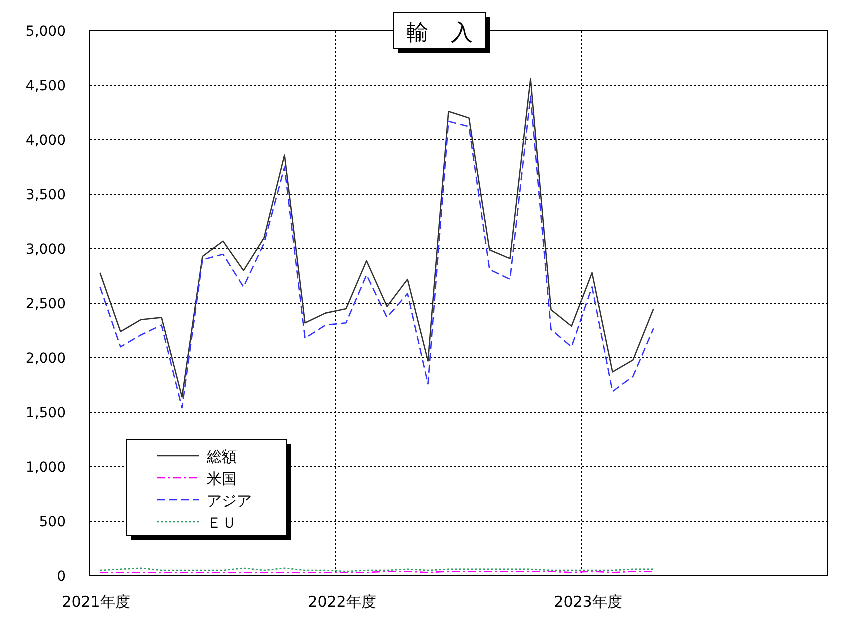 This screenshot has width=868, height=620. I want to click on x-tick-label: 2022年度, so click(342, 602).